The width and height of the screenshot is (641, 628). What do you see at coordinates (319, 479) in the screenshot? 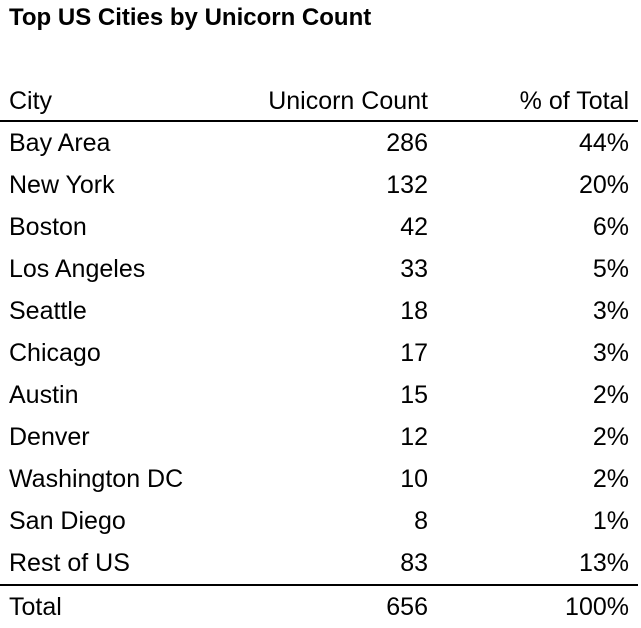
I see `table-row: Washington DC 10 2%` at bounding box center [319, 479].